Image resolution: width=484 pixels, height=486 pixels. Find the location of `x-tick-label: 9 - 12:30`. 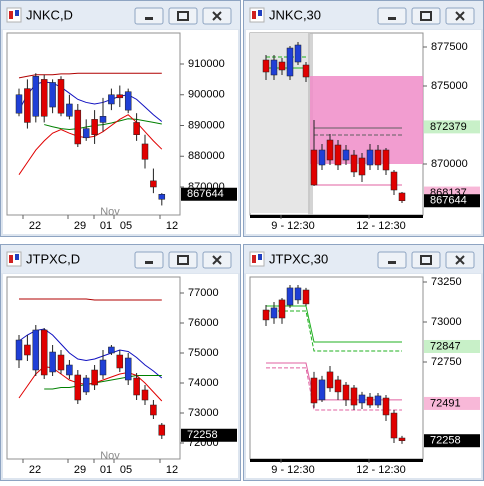

x-tick-label: 9 - 12:30 is located at coordinates (292, 470).